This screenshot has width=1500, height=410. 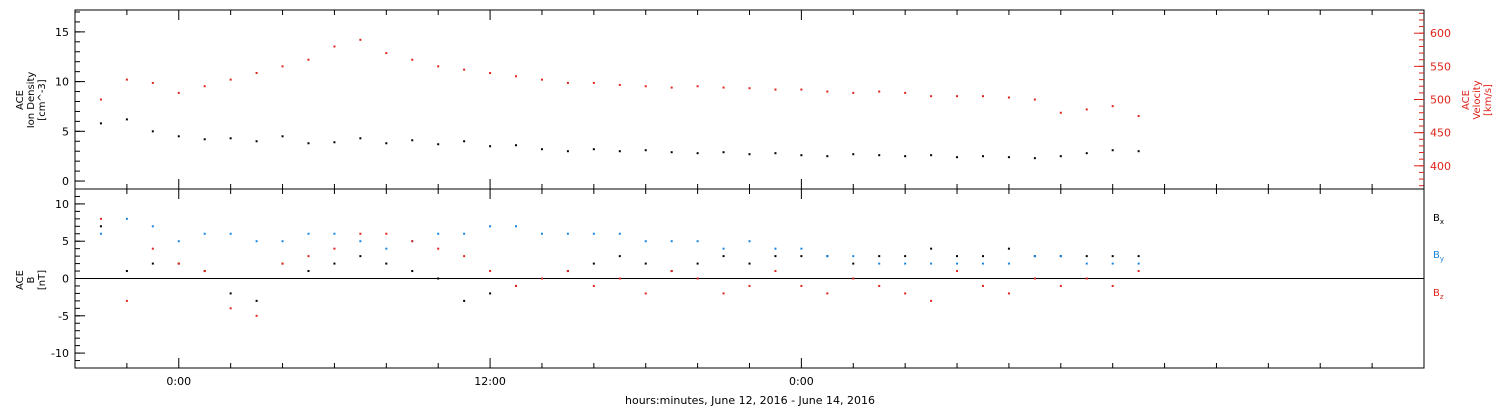 What do you see at coordinates (490, 381) in the screenshot?
I see `x-tick-label: 12:00` at bounding box center [490, 381].